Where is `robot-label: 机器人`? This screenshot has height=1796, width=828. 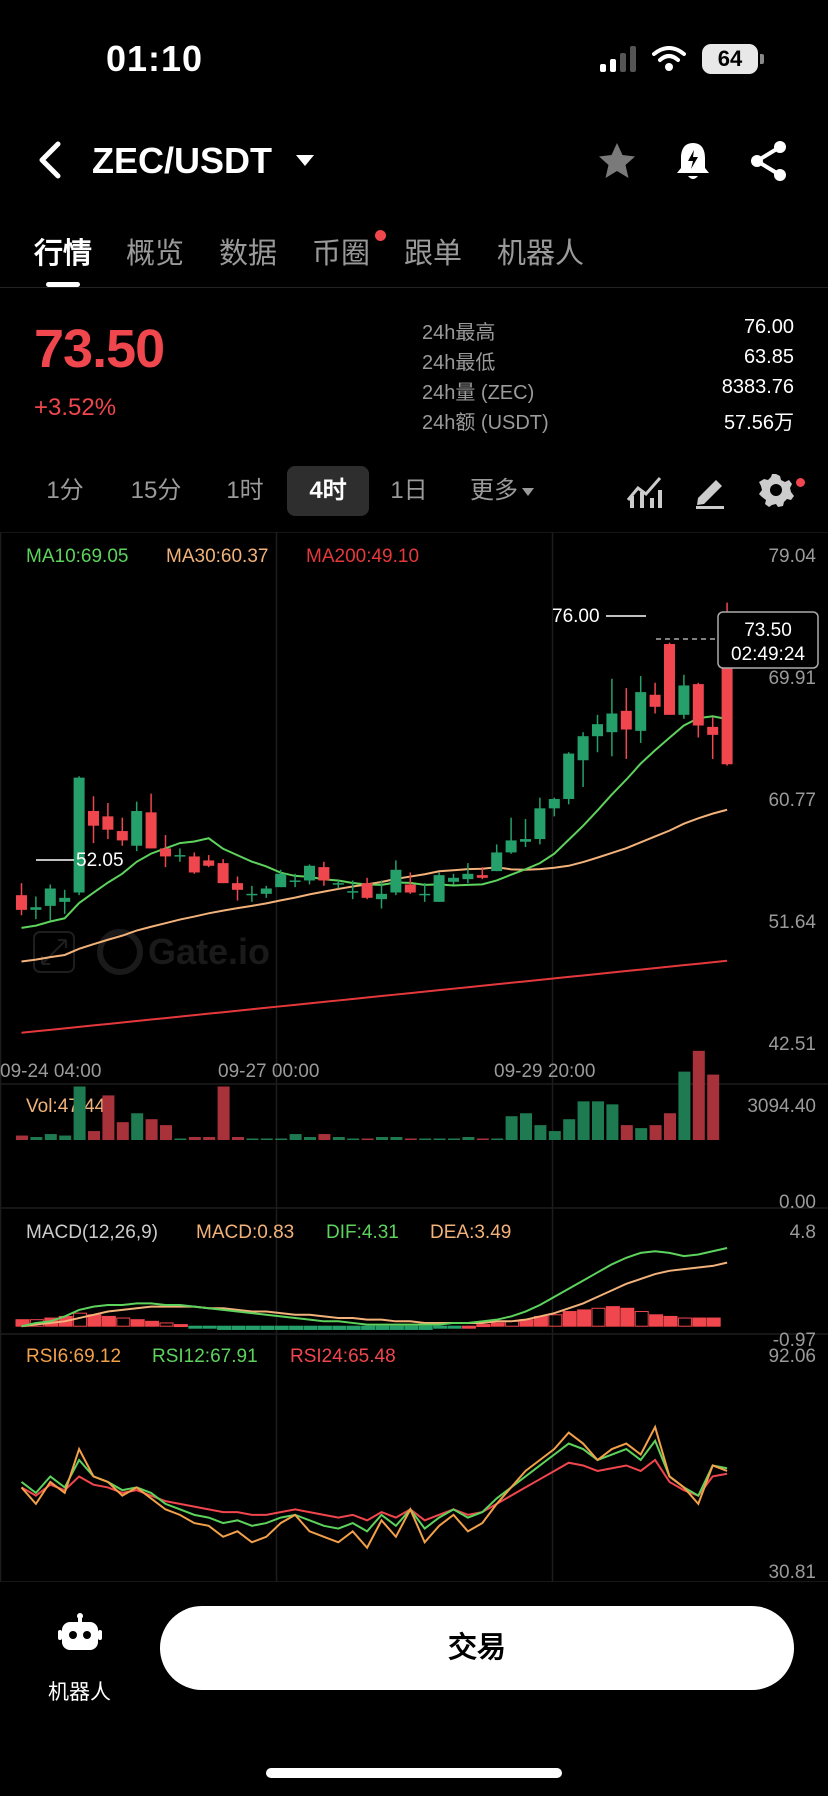
robot-label: 机器人 is located at coordinates (79, 1692).